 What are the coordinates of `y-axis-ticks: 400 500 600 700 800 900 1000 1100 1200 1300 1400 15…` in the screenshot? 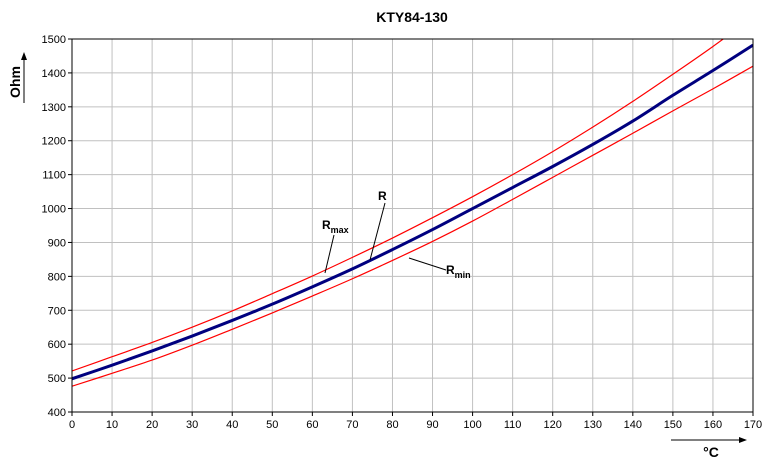 It's located at (57, 226).